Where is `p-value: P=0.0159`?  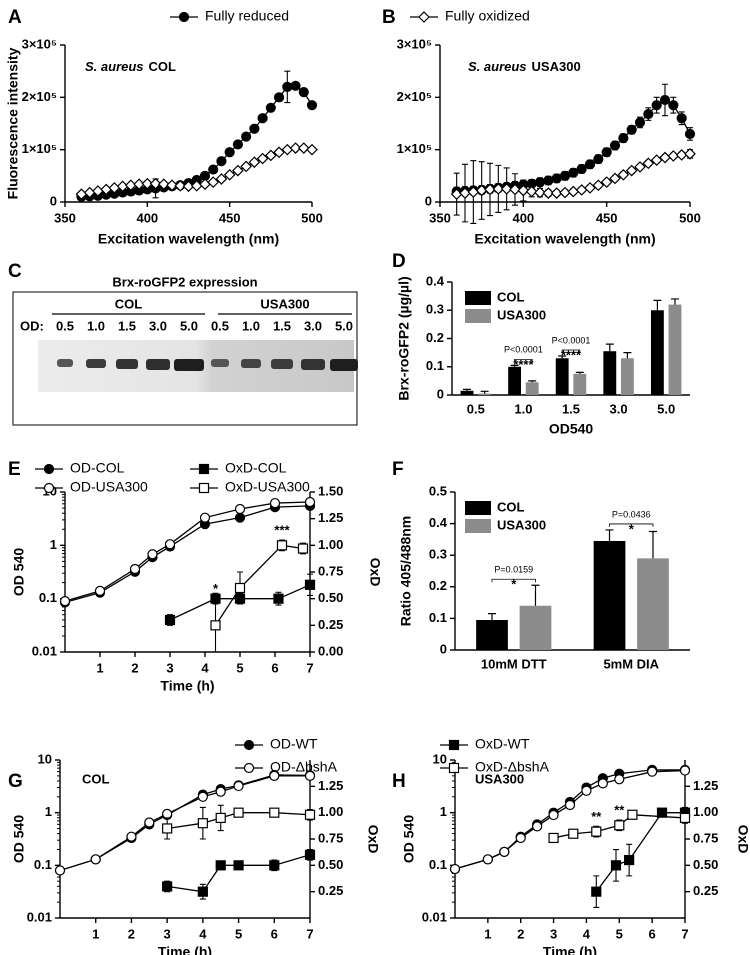
p-value: P=0.0159 is located at coordinates (513, 570).